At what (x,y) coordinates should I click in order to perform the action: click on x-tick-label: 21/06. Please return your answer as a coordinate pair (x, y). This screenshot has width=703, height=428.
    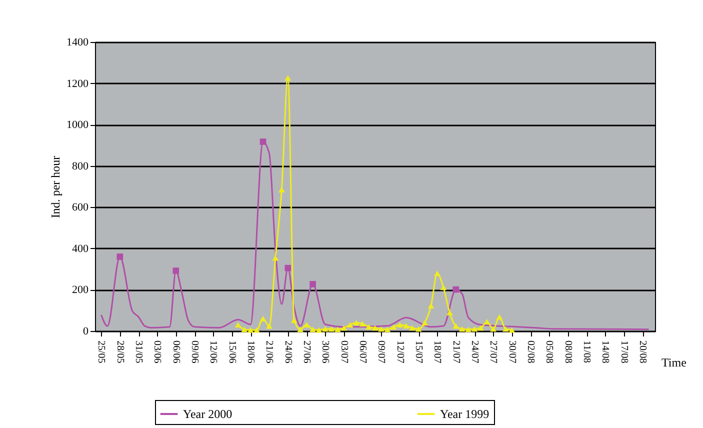
    Looking at the image, I should click on (269, 352).